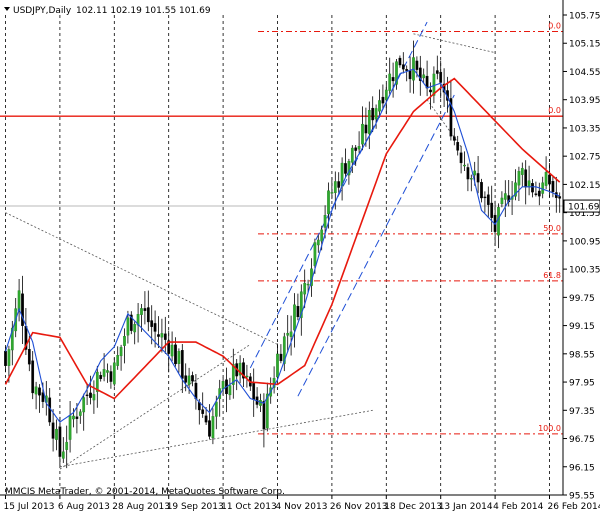  What do you see at coordinates (584, 129) in the screenshot?
I see `price-tick-label: 103.35` at bounding box center [584, 129].